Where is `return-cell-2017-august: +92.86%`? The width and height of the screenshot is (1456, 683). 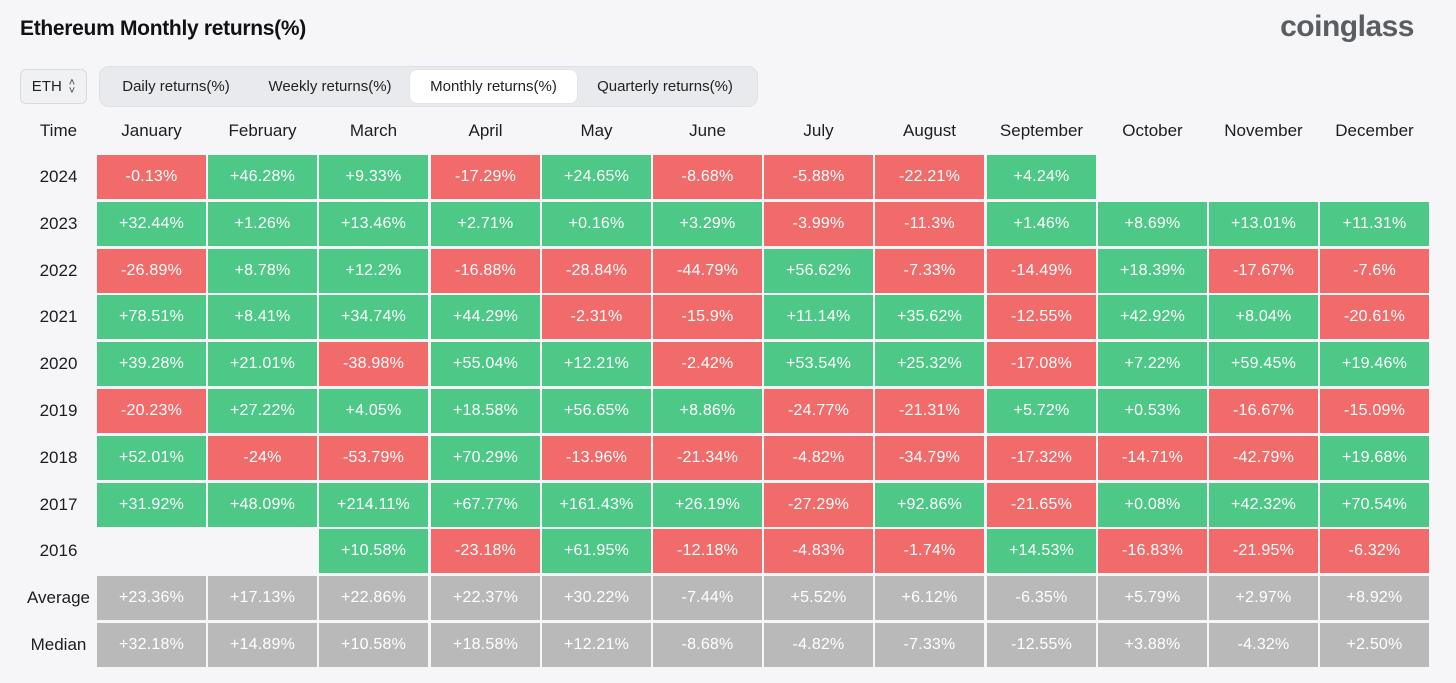
return-cell-2017-august: +92.86% is located at coordinates (929, 505).